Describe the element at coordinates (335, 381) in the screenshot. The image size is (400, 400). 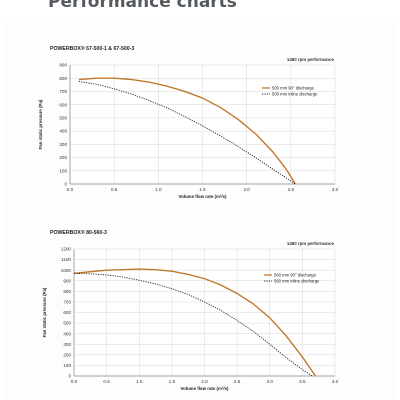
I see `x-tick-label: 4.0` at that location.